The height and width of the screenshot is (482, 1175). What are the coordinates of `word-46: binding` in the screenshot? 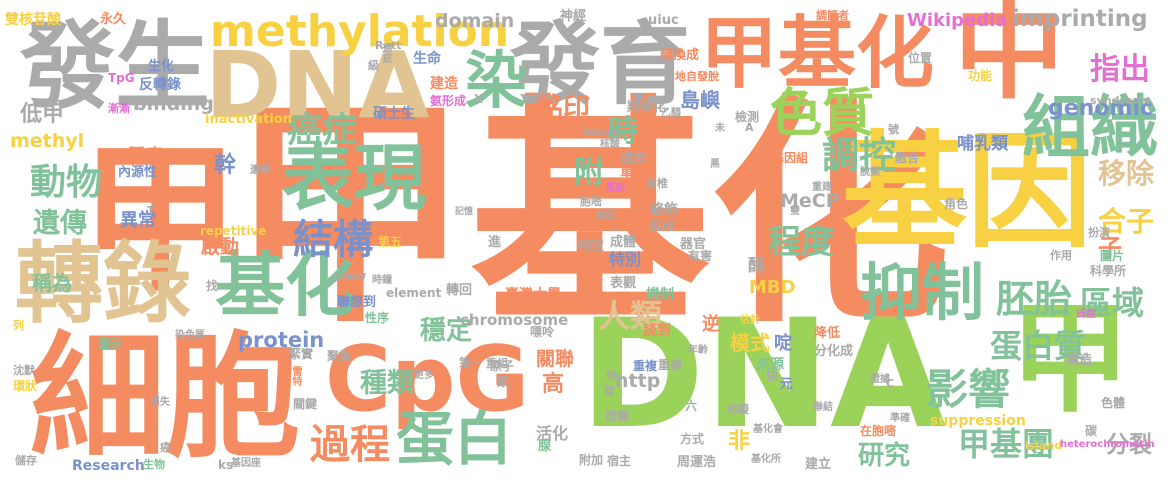 It's located at (173, 104).